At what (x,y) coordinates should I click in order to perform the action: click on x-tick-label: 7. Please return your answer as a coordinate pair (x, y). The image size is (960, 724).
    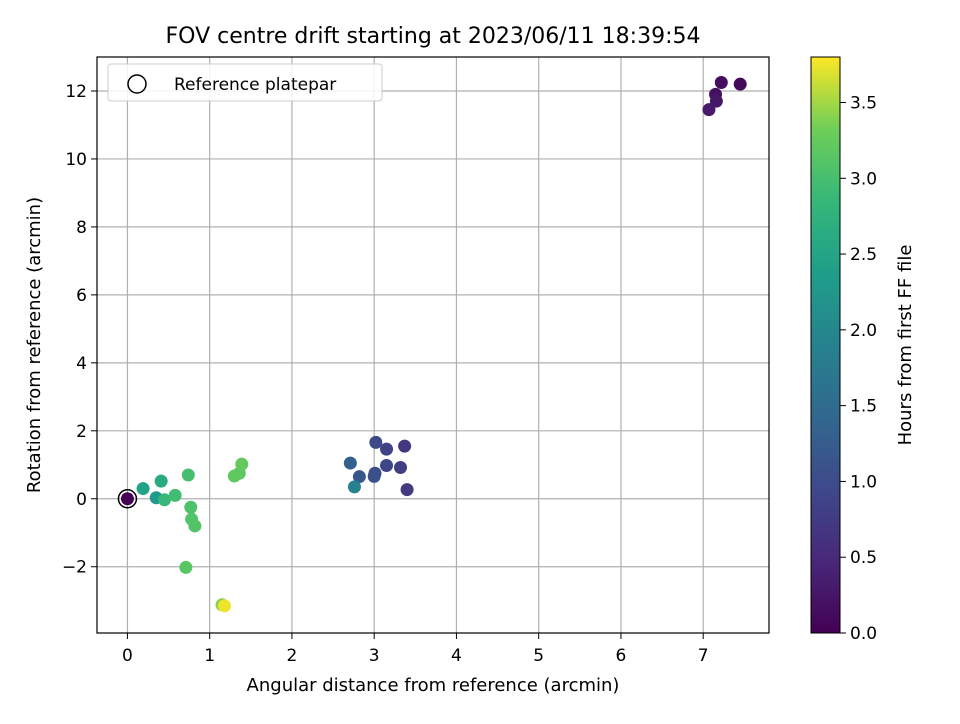
    Looking at the image, I should click on (703, 656).